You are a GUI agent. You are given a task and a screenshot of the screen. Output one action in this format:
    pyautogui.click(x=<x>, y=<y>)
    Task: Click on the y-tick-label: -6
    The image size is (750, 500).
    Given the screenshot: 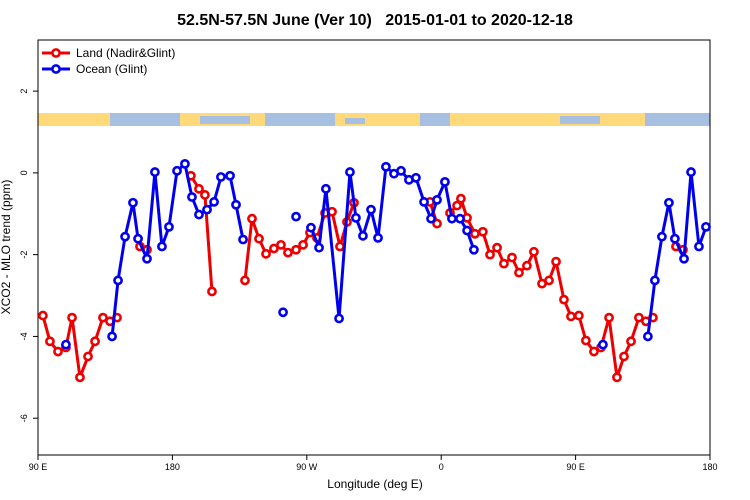 What is the action you would take?
    pyautogui.click(x=24, y=418)
    